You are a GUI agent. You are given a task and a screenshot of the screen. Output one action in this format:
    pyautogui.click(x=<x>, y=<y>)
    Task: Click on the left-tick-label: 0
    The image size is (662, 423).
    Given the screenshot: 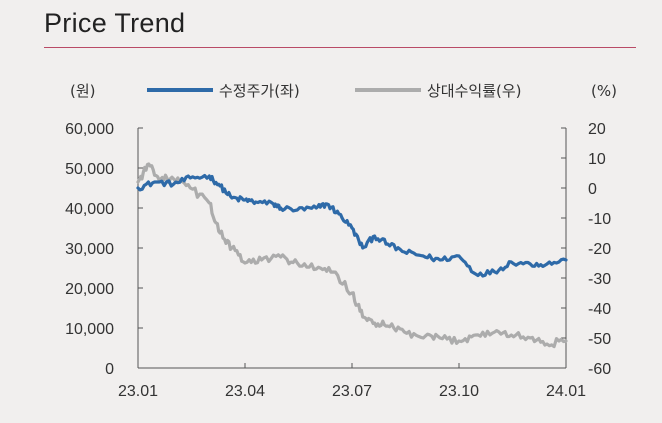 What is the action you would take?
    pyautogui.click(x=109, y=369)
    